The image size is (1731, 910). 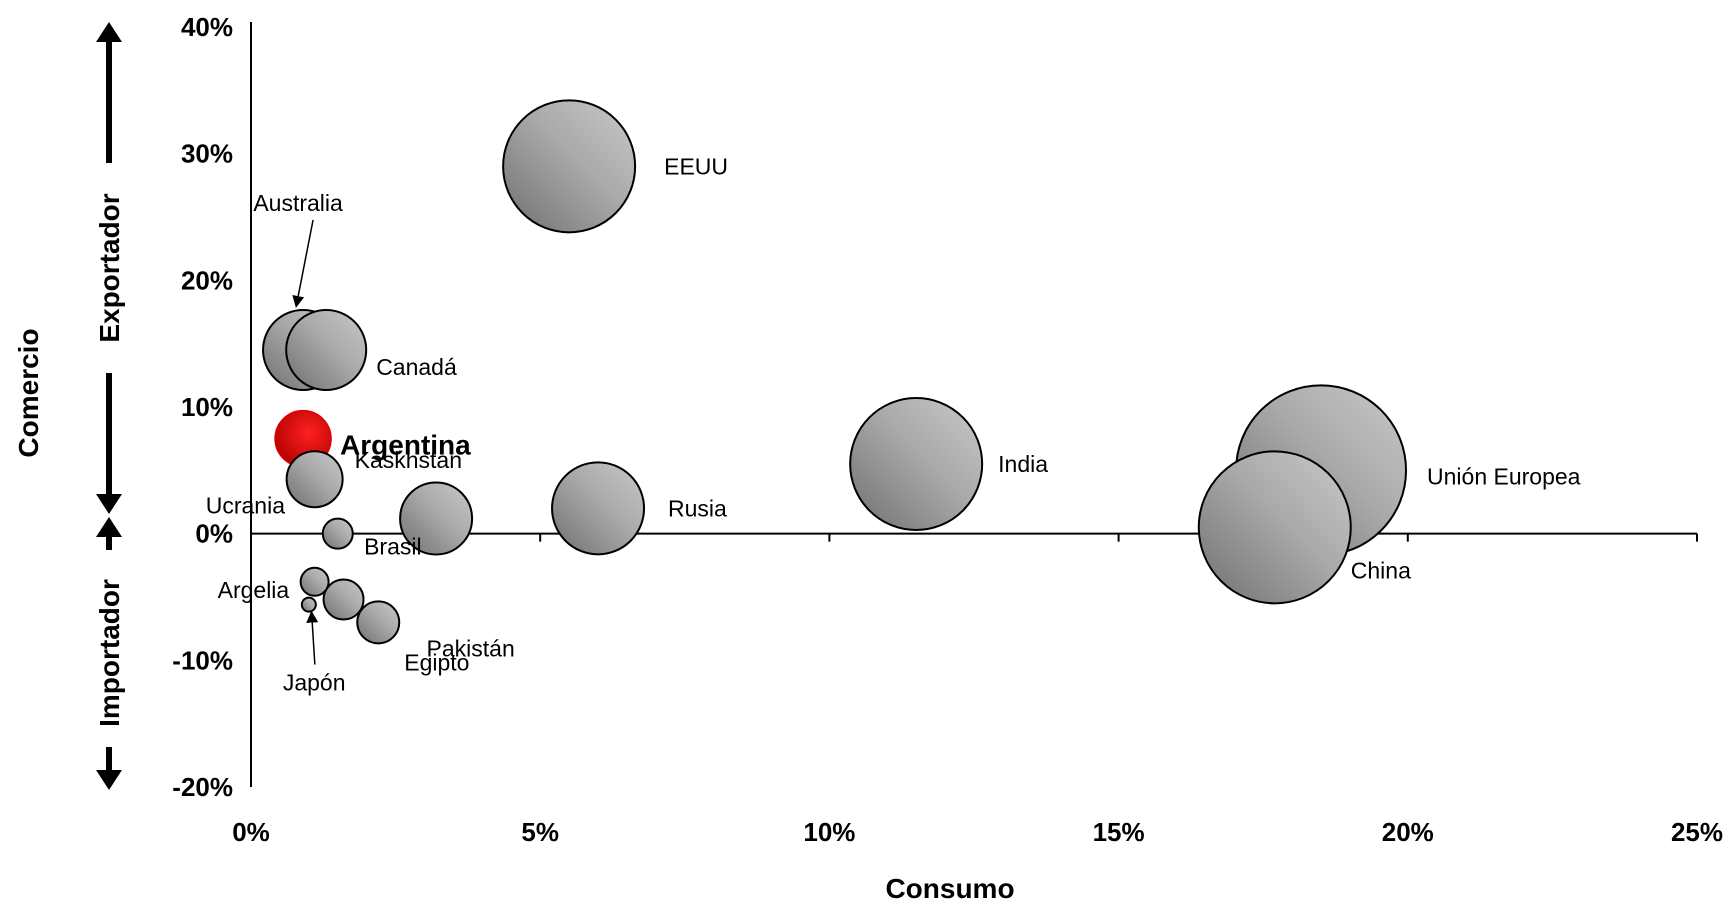 I want to click on exporter-indicator: Exportador, so click(x=109, y=268).